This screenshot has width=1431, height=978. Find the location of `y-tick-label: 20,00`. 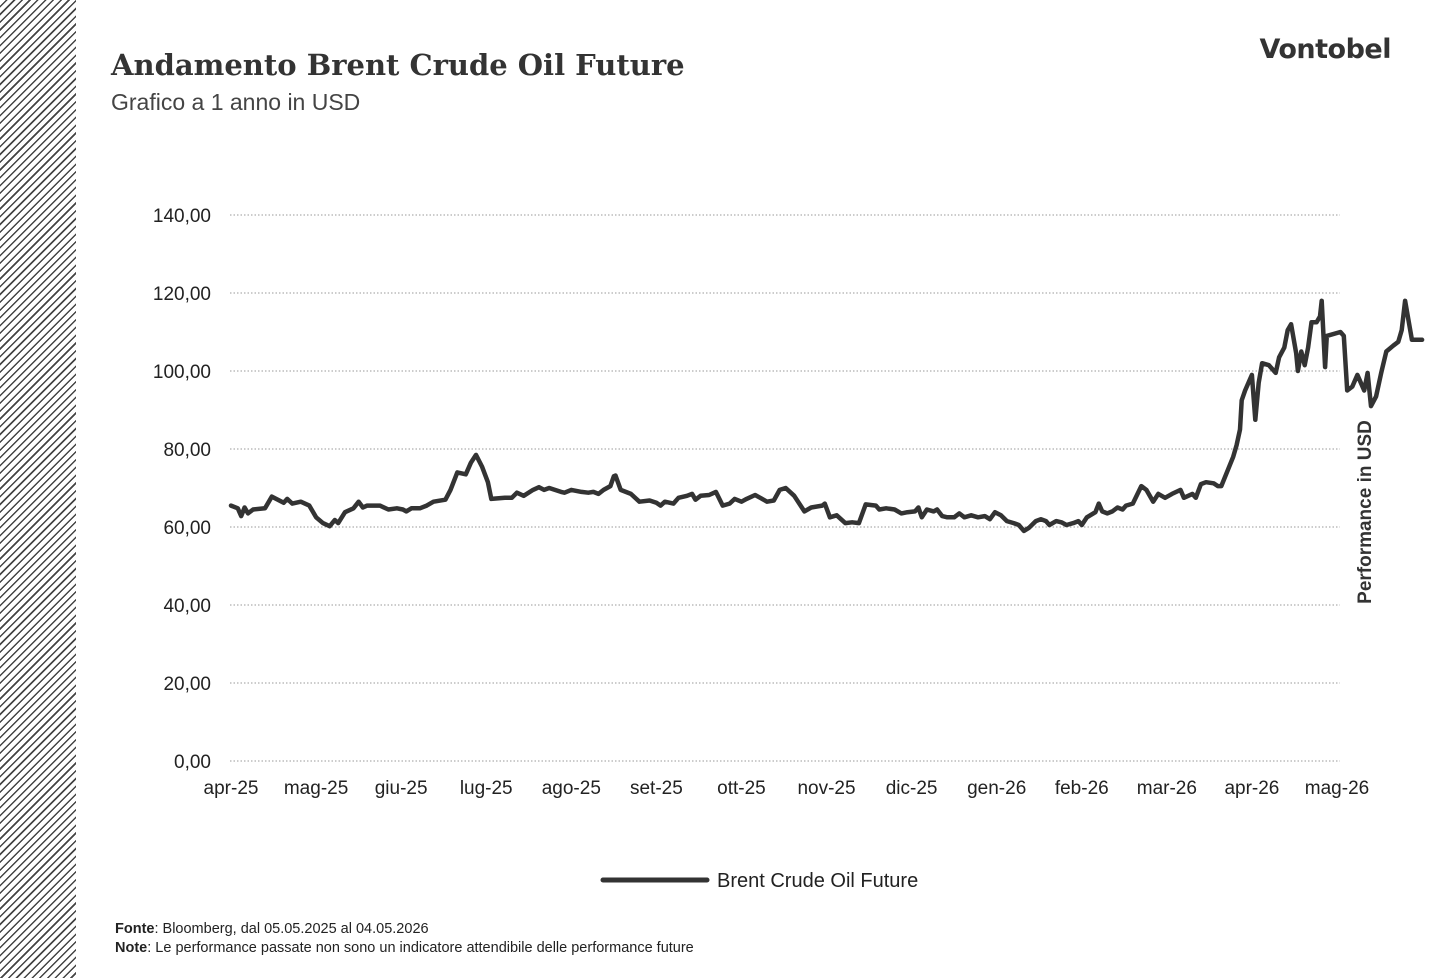

y-tick-label: 20,00 is located at coordinates (187, 684).